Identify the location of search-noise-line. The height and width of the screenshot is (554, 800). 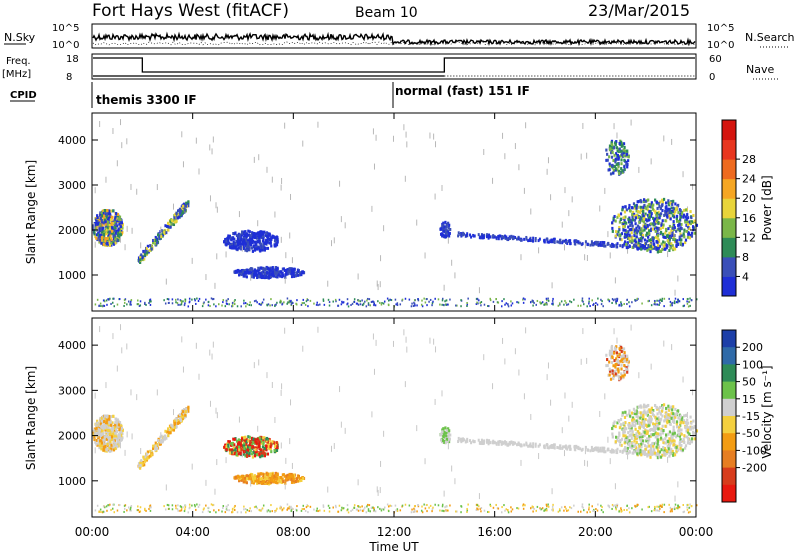
(394, 43).